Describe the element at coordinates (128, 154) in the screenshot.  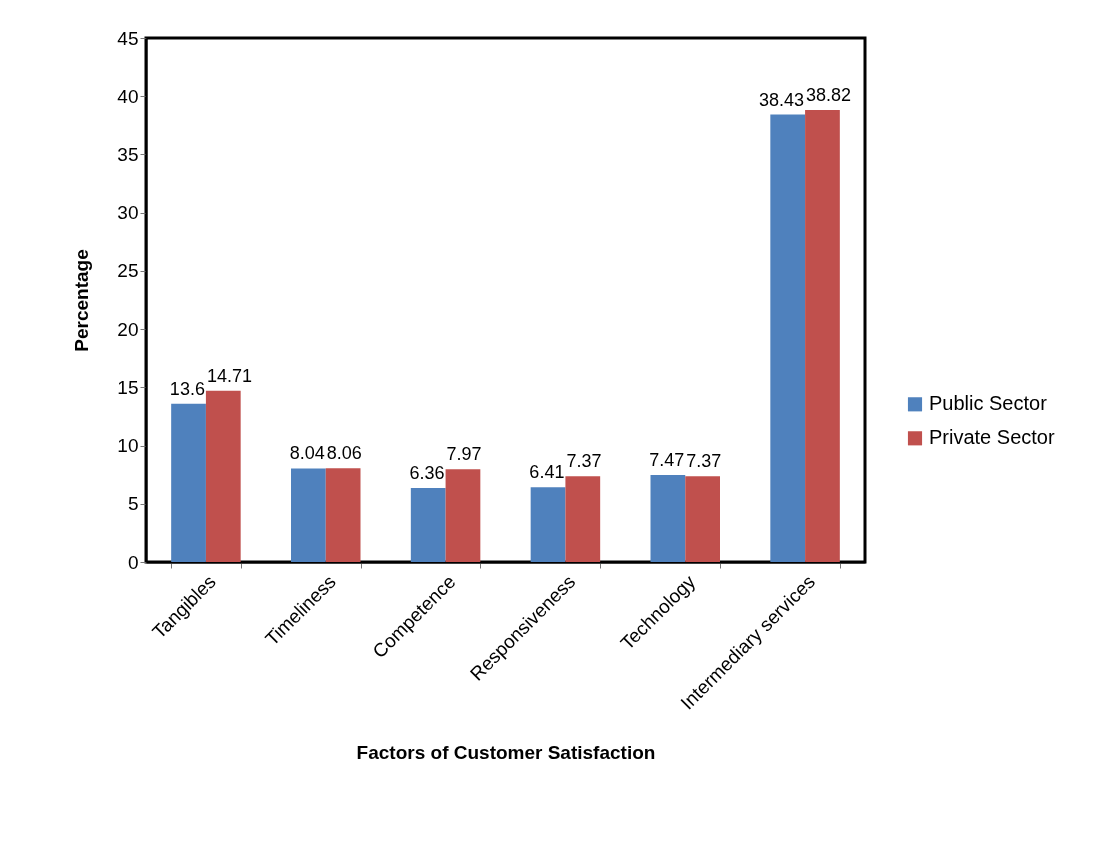
I see `y-tick-label: 35` at that location.